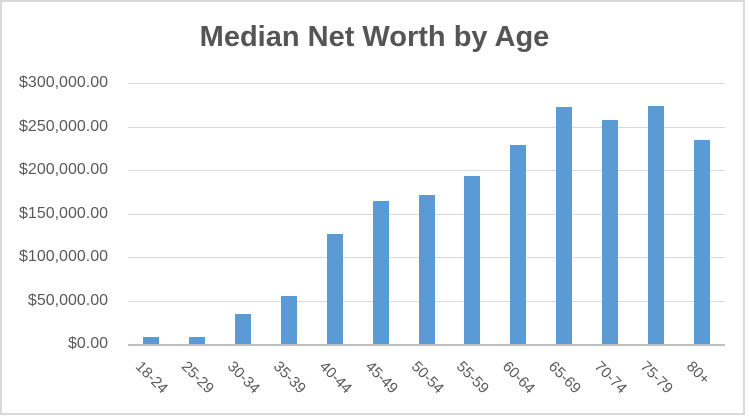 Image resolution: width=749 pixels, height=420 pixels. Describe the element at coordinates (63, 126) in the screenshot. I see `y-axis-tick-label: $250,000.00` at that location.